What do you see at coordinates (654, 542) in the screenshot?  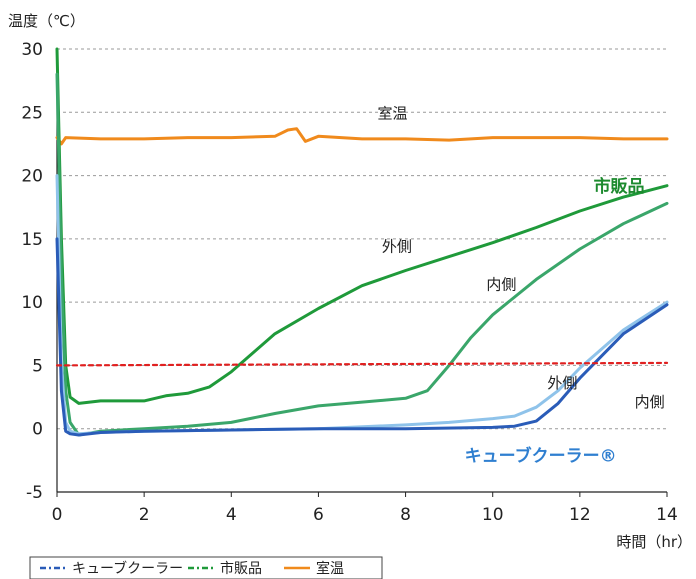 I see `x-axis-title: 時間（hr）` at bounding box center [654, 542].